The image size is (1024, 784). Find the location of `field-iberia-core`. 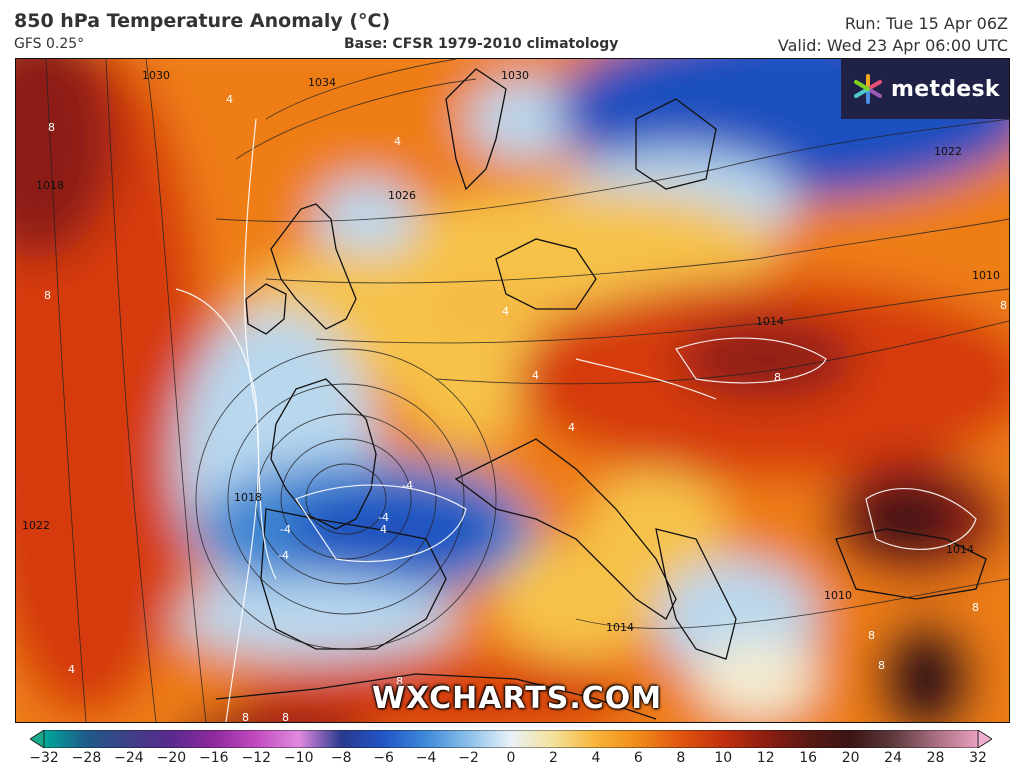

field-iberia-core is located at coordinates (396, 529).